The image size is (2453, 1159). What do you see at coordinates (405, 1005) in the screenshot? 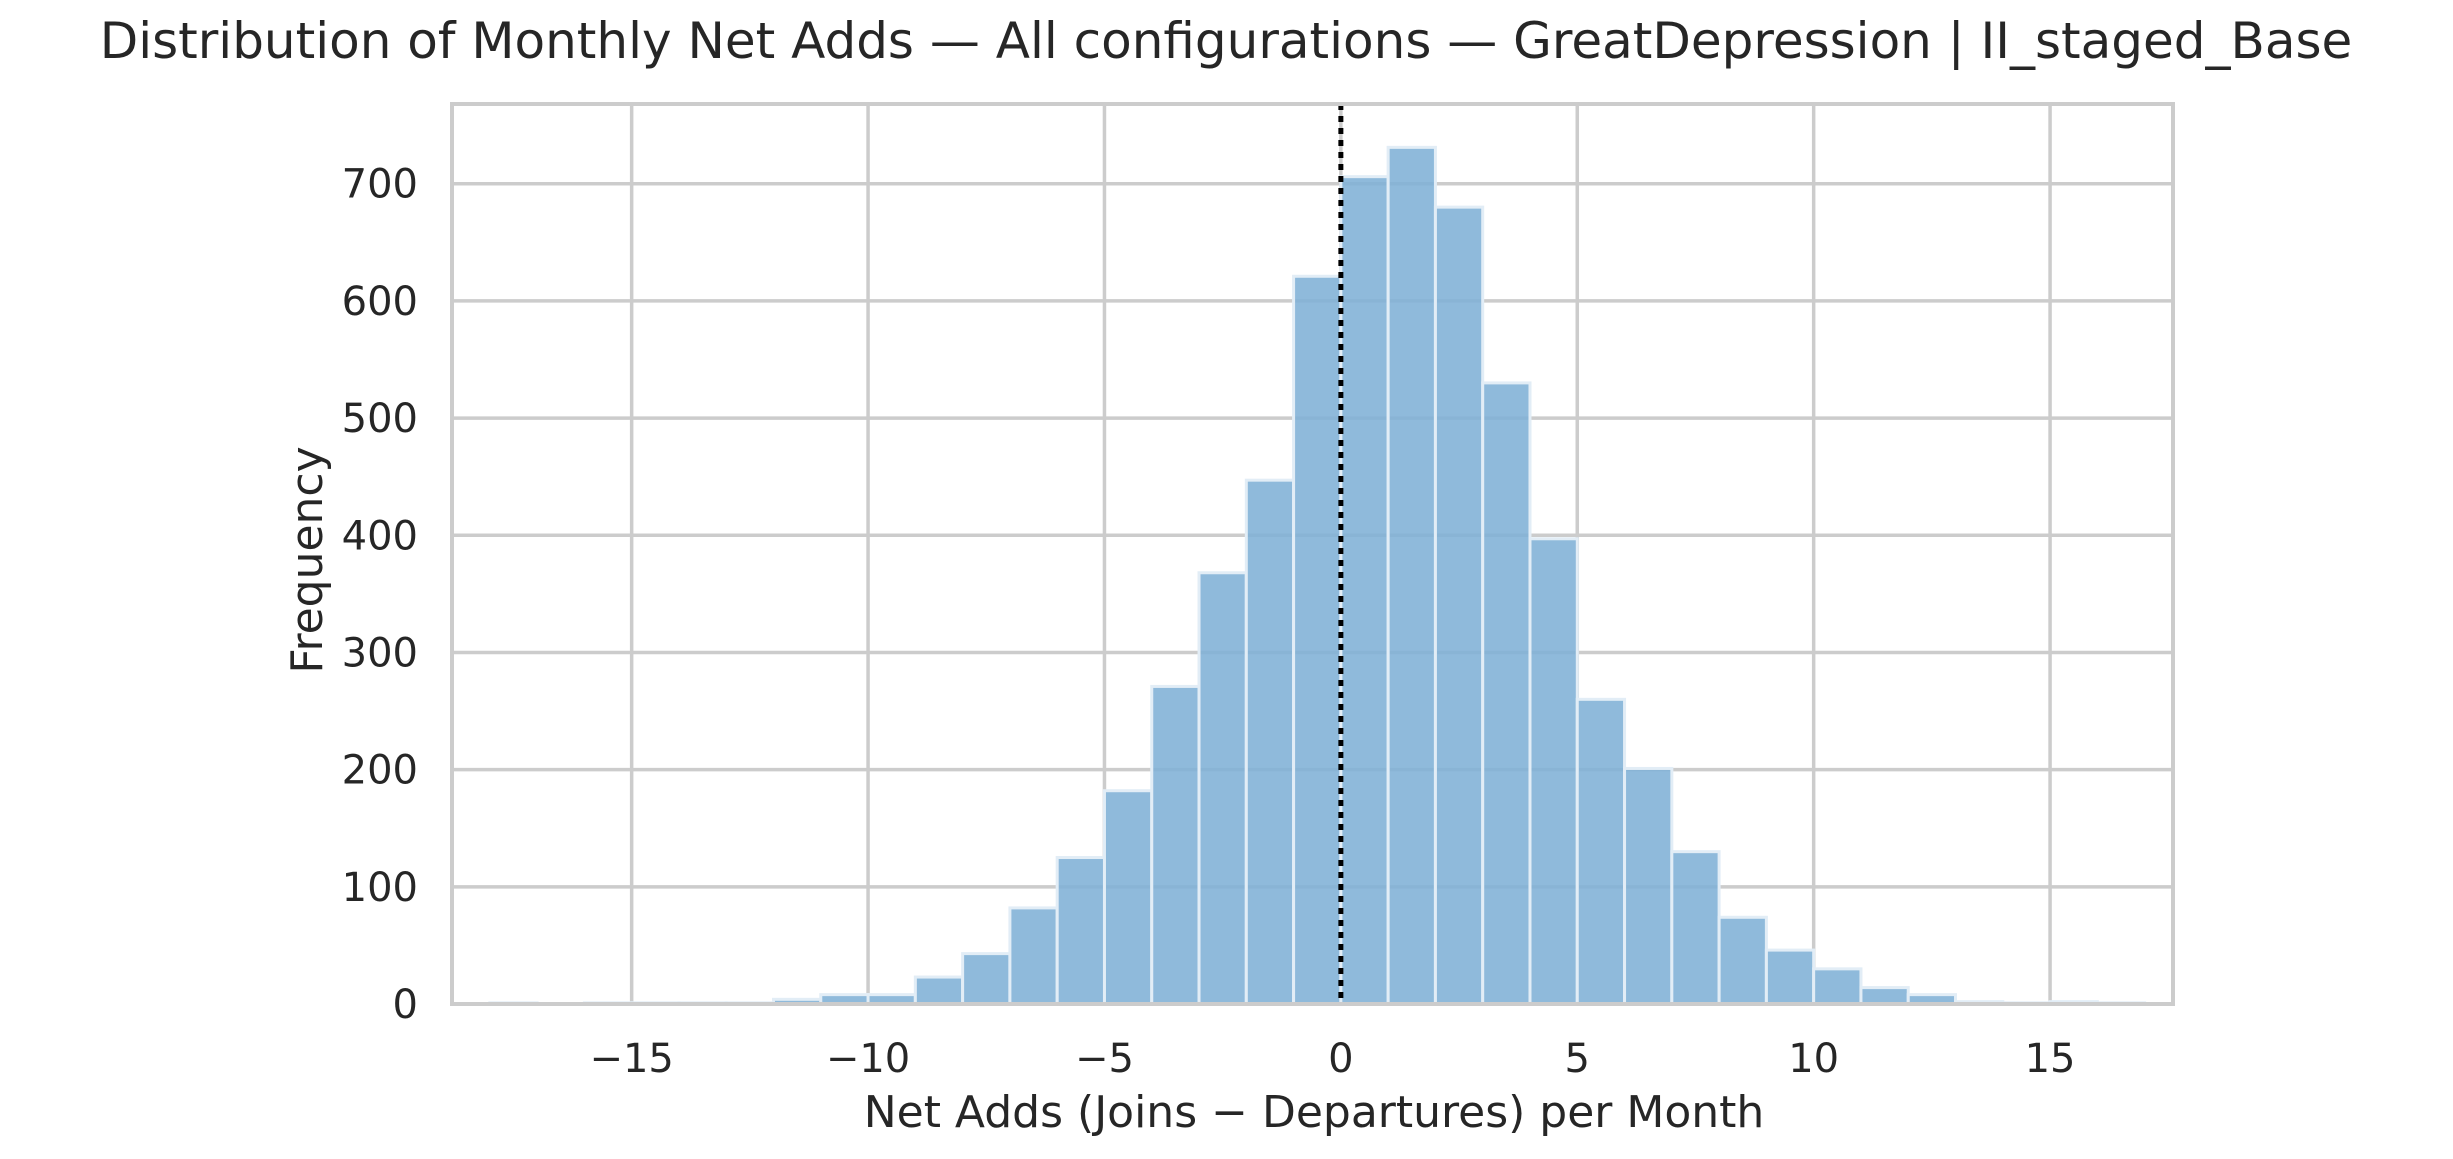
I see `y-tick-label: 0` at bounding box center [405, 1005].